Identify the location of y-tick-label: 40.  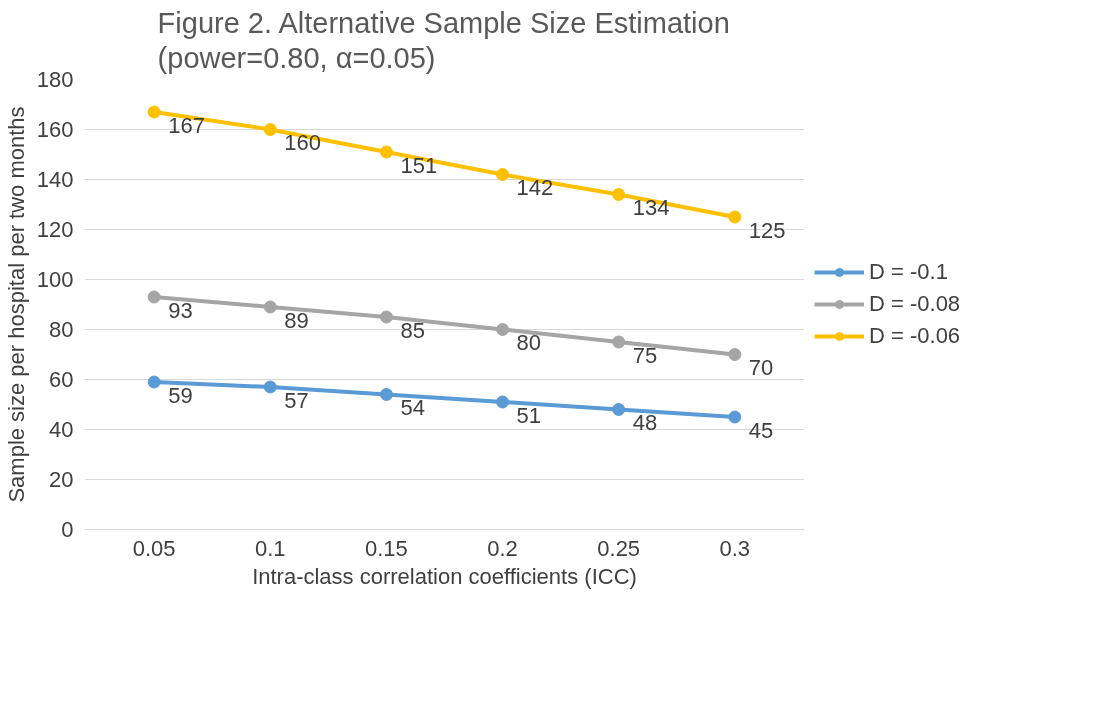
(61, 429).